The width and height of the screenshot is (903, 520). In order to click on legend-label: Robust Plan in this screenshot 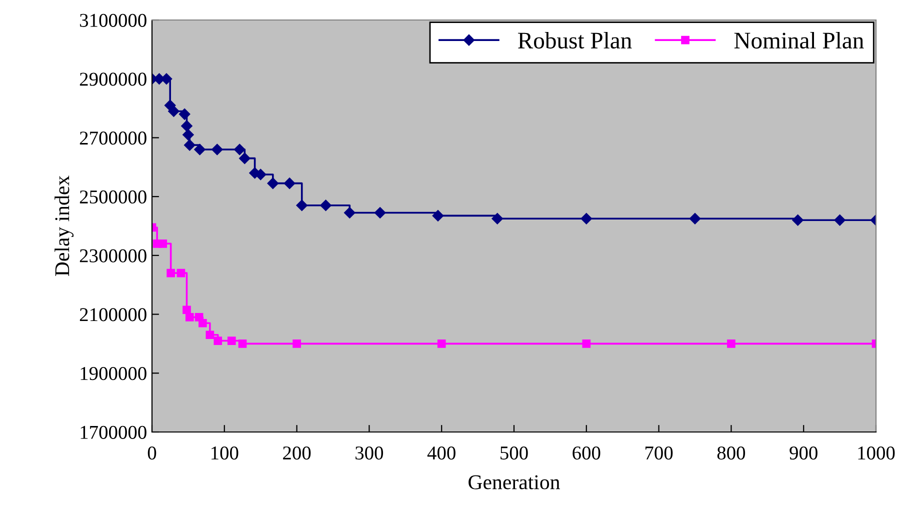, I will do `click(575, 40)`.